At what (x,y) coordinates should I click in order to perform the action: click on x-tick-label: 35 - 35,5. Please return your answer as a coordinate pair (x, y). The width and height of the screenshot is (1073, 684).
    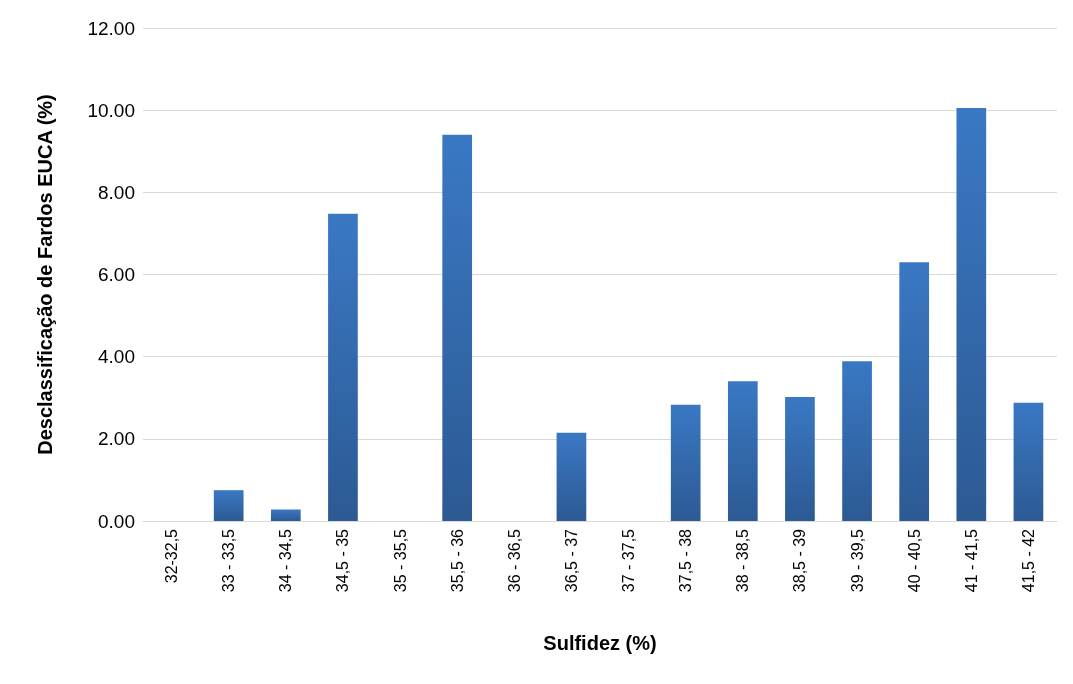
    Looking at the image, I should click on (400, 560).